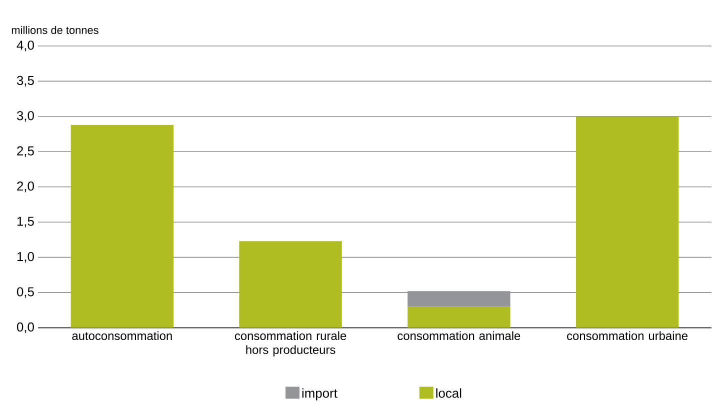 The width and height of the screenshot is (712, 413). What do you see at coordinates (25, 46) in the screenshot?
I see `y-tick-label: 4,0` at bounding box center [25, 46].